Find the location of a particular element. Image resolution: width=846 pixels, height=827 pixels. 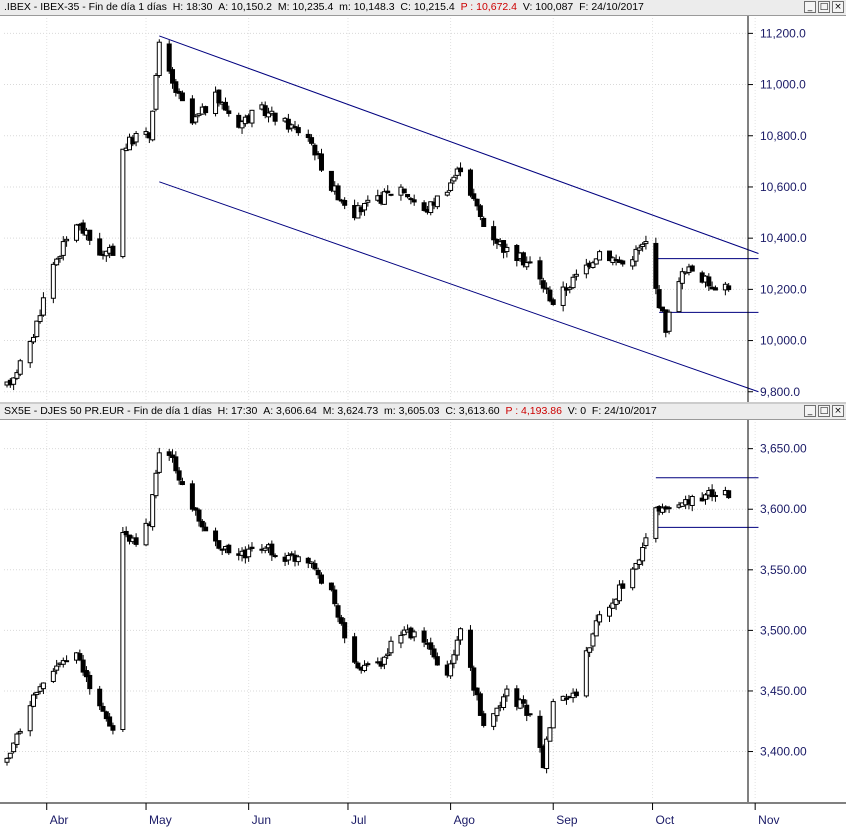

instrument-name: DJES 50 PR.EUR is located at coordinates (82, 411).